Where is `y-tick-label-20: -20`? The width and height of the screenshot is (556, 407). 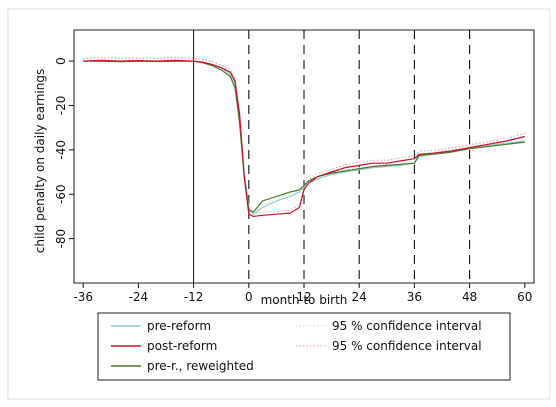 y-tick-label-20: -20 is located at coordinates (61, 106).